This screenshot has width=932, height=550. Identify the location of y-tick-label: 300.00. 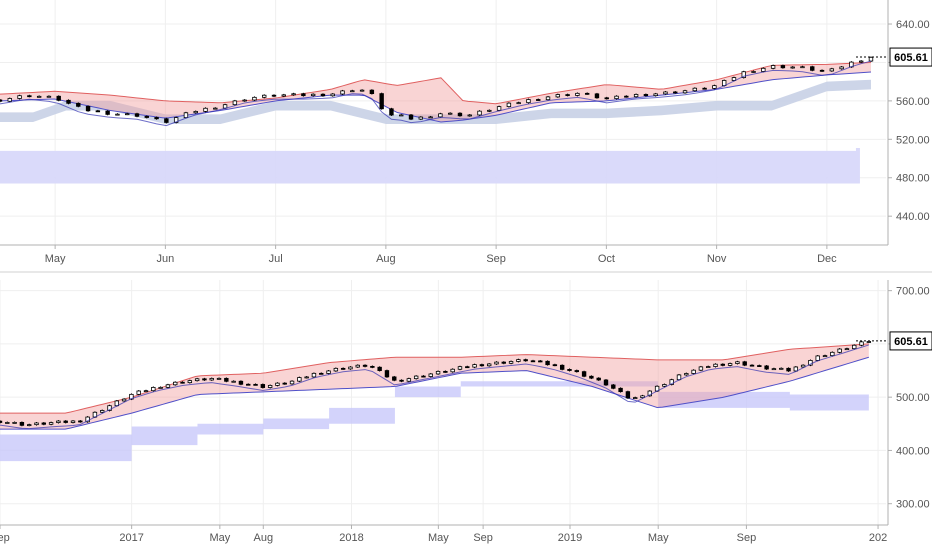
(913, 505).